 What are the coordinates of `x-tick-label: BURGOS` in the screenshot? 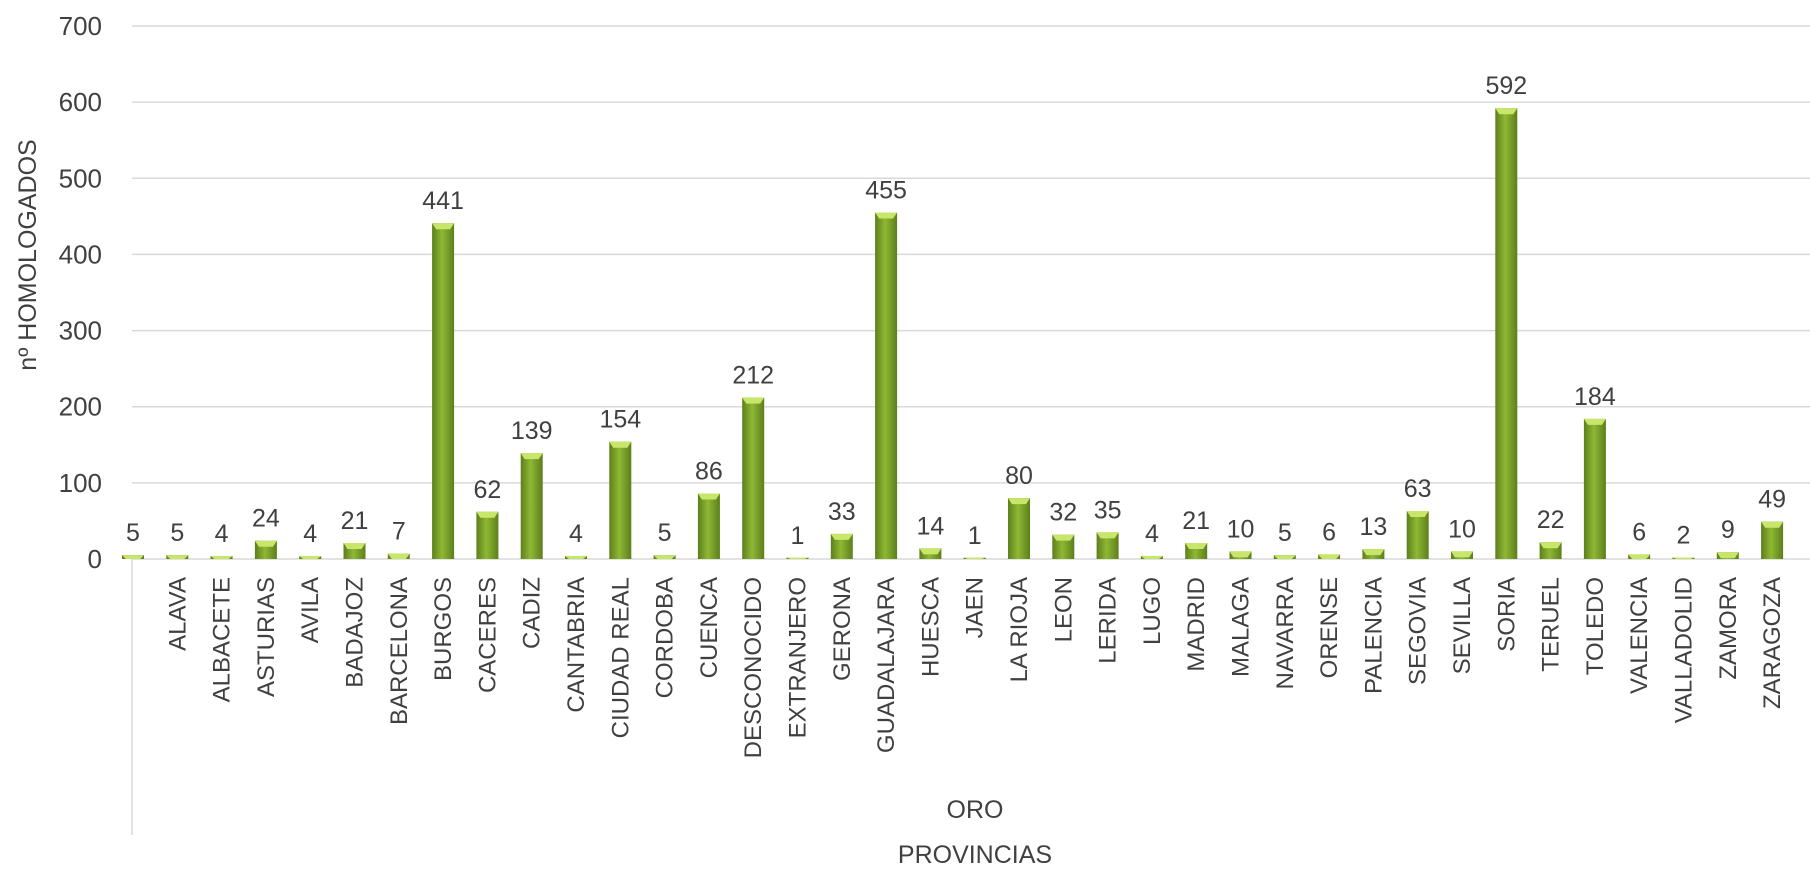 It's located at (443, 629).